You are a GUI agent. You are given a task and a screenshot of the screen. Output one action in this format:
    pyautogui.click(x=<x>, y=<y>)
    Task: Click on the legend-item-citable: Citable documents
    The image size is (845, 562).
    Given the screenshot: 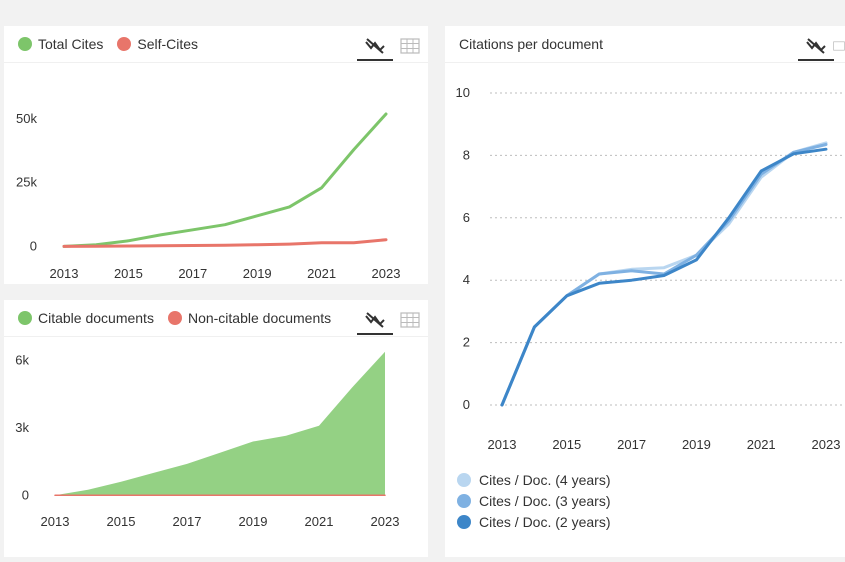 What is the action you would take?
    pyautogui.click(x=86, y=318)
    